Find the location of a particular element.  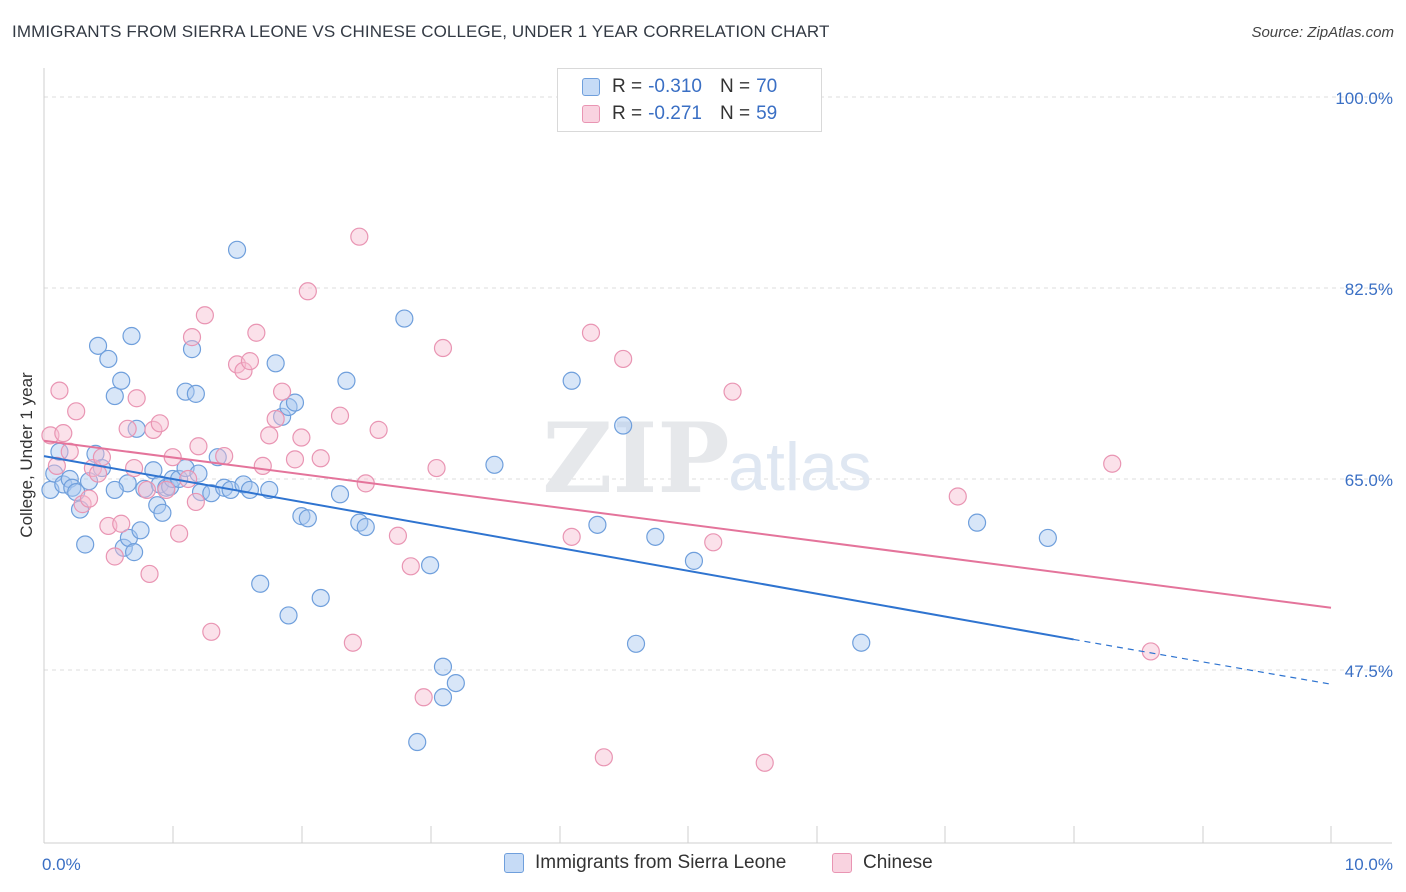

sierra-leone-trendline-extension is located at coordinates (1202, 661).